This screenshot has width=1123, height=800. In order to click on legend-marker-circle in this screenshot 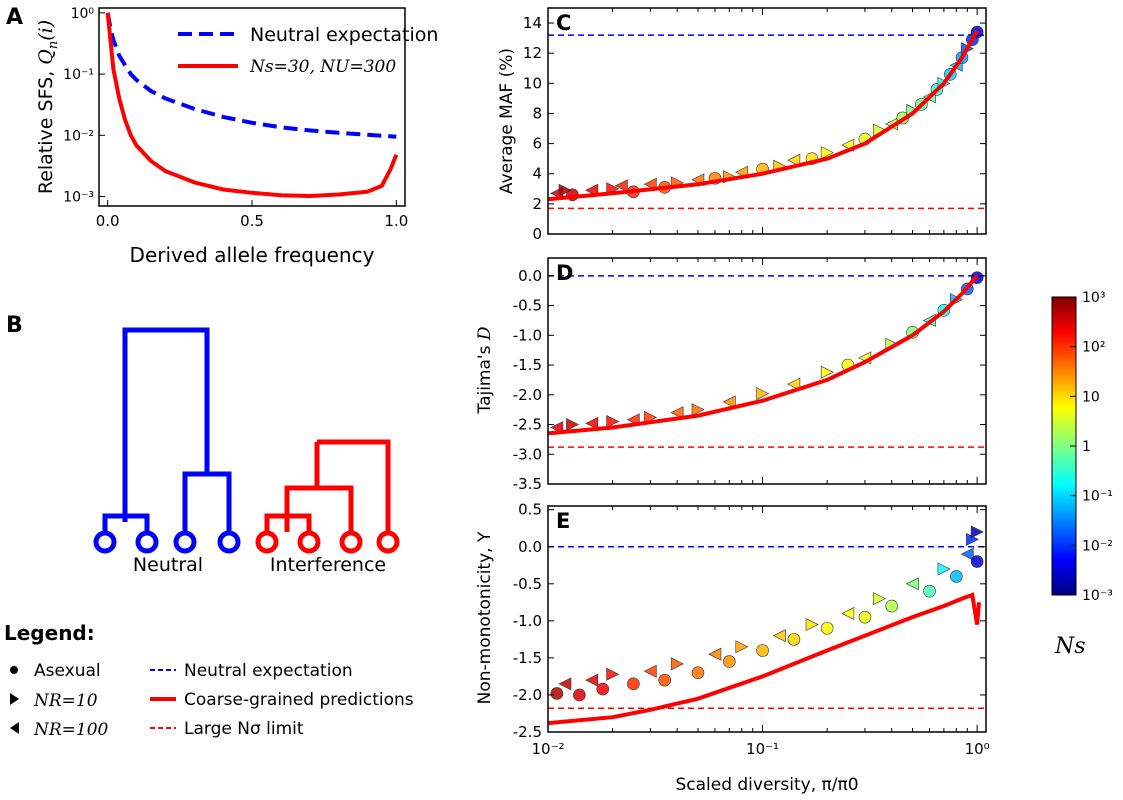, I will do `click(14, 670)`.